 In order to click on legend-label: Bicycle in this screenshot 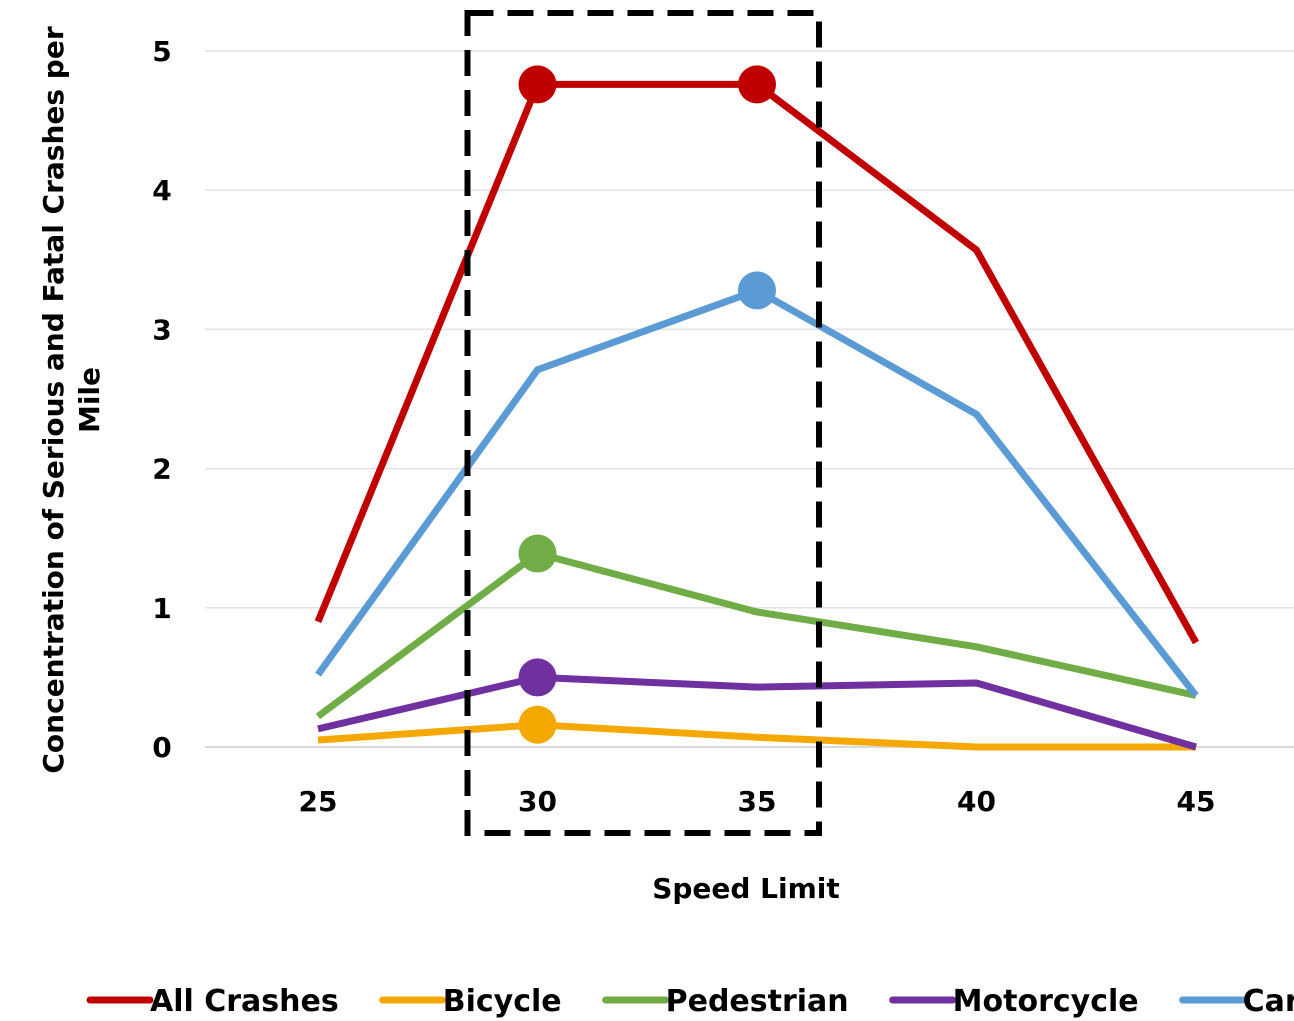, I will do `click(502, 1001)`.